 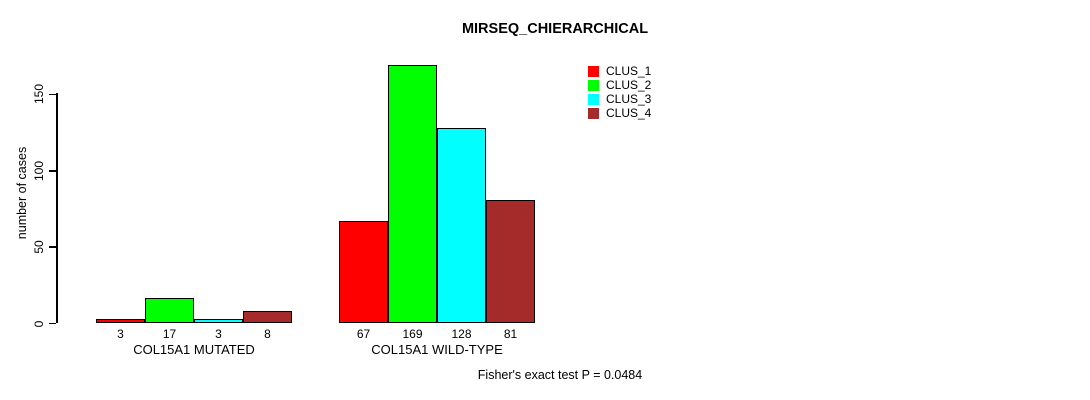 What do you see at coordinates (629, 113) in the screenshot?
I see `legend-label: CLUS_4` at bounding box center [629, 113].